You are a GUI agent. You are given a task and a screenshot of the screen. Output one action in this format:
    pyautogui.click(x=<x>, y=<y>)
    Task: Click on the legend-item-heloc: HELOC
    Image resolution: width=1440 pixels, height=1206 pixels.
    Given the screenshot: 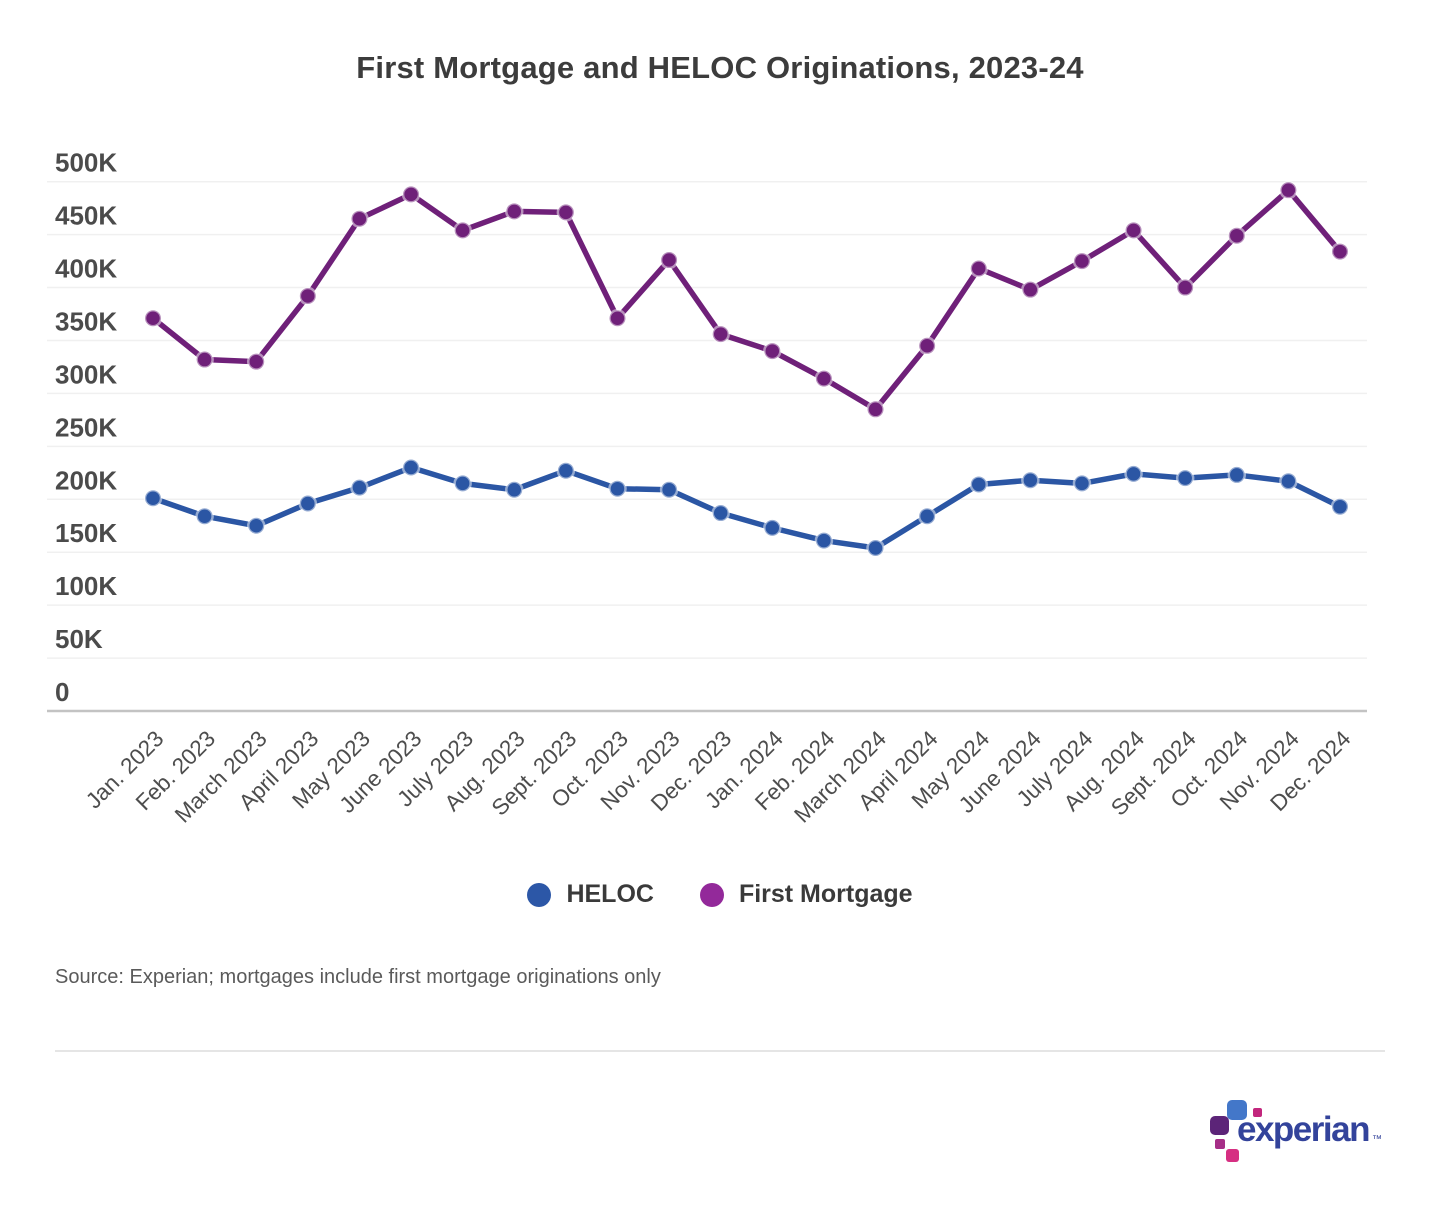 What is the action you would take?
    pyautogui.click(x=590, y=894)
    